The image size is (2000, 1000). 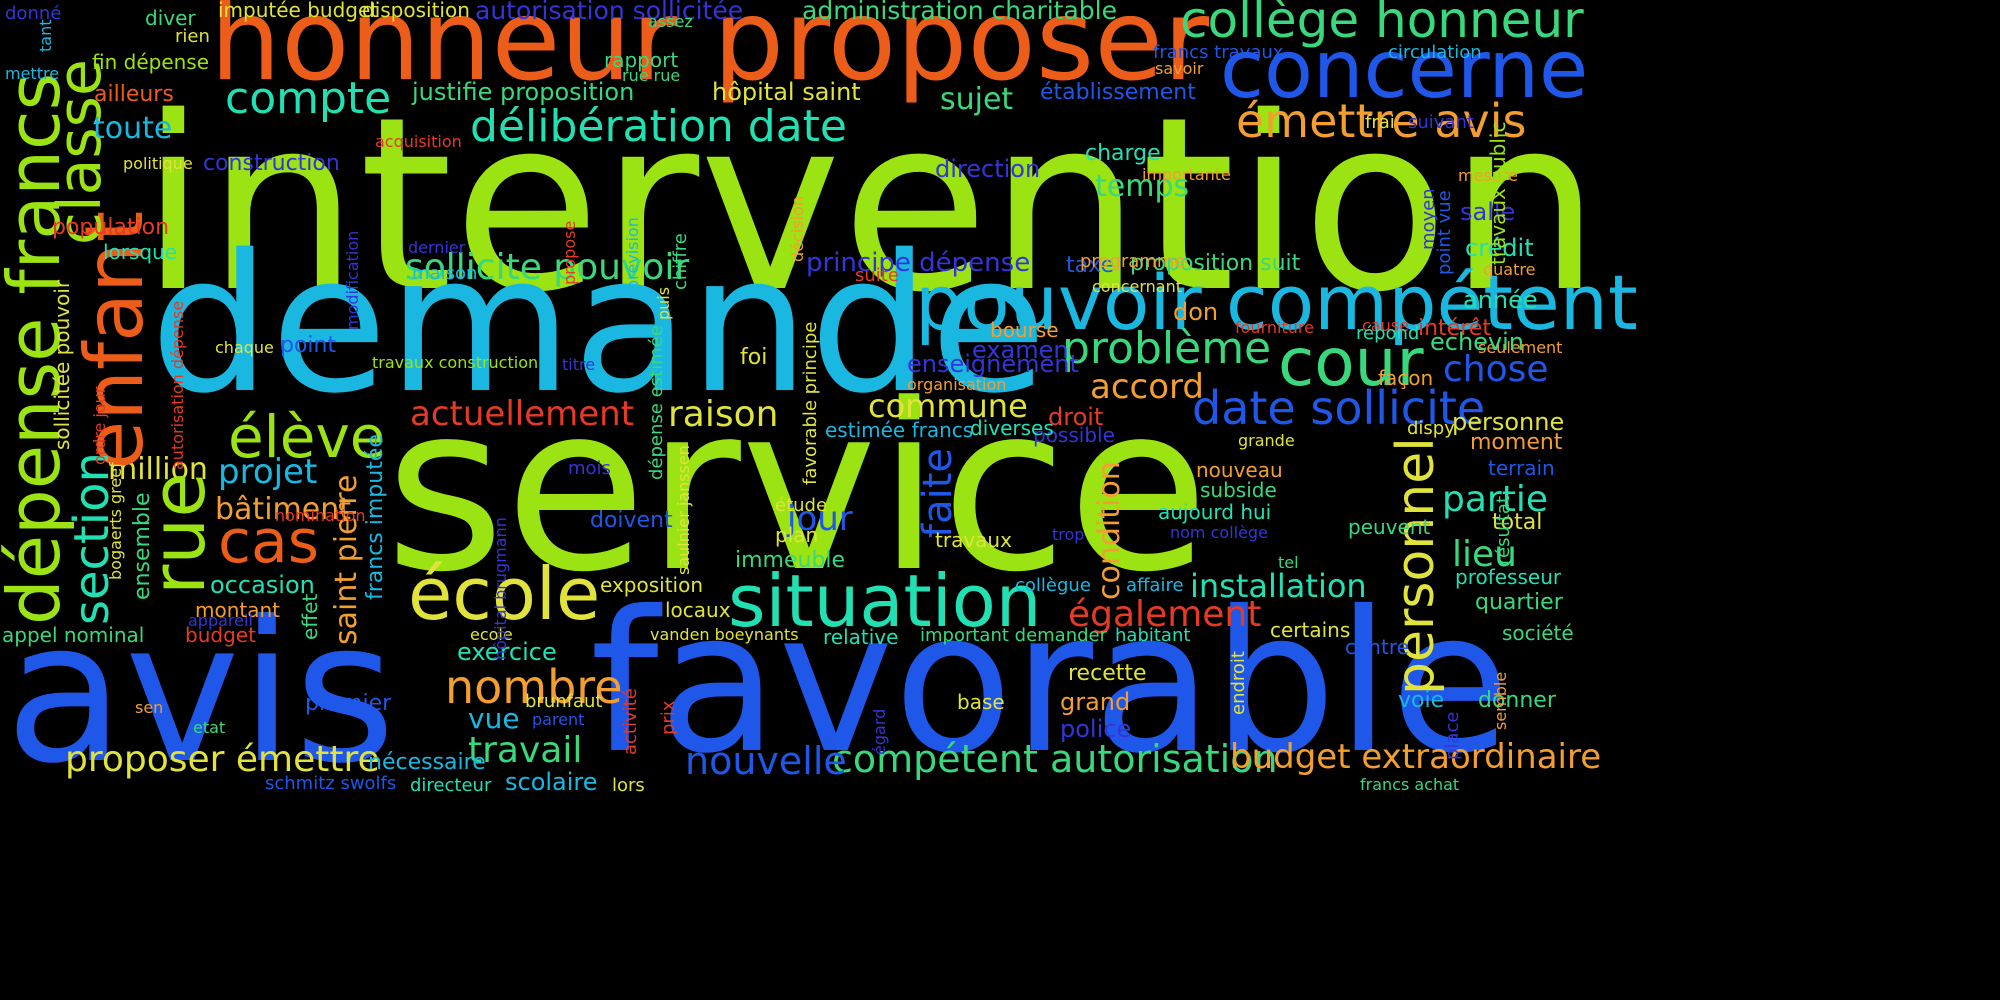 I want to click on word-point-vue: point vue, so click(x=1444, y=232).